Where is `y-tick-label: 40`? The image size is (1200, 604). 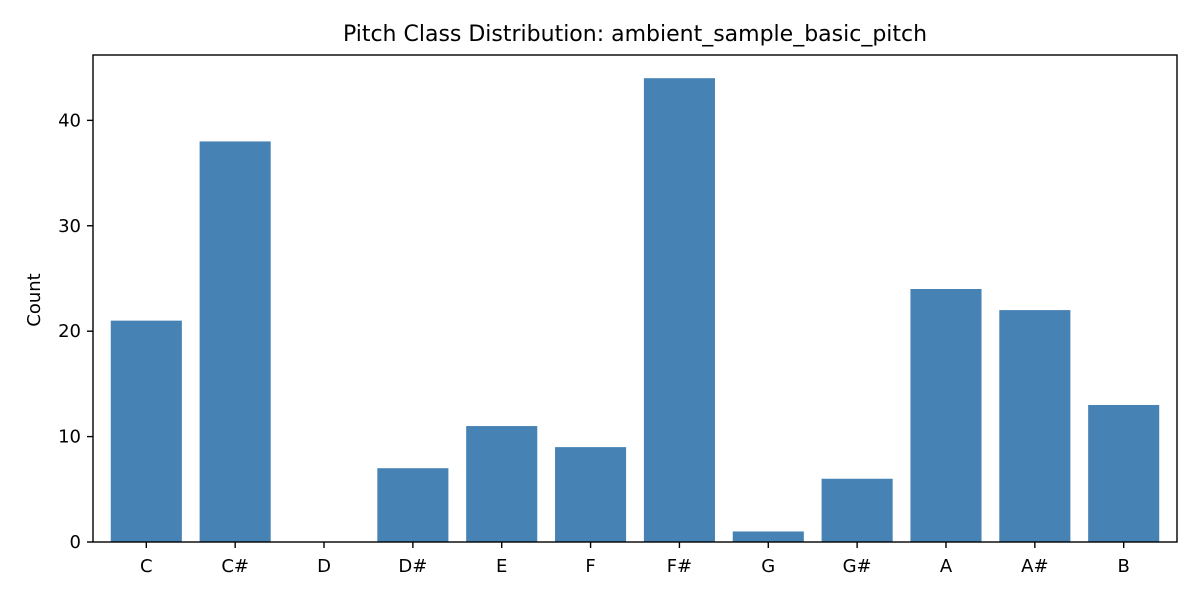 y-tick-label: 40 is located at coordinates (69, 120).